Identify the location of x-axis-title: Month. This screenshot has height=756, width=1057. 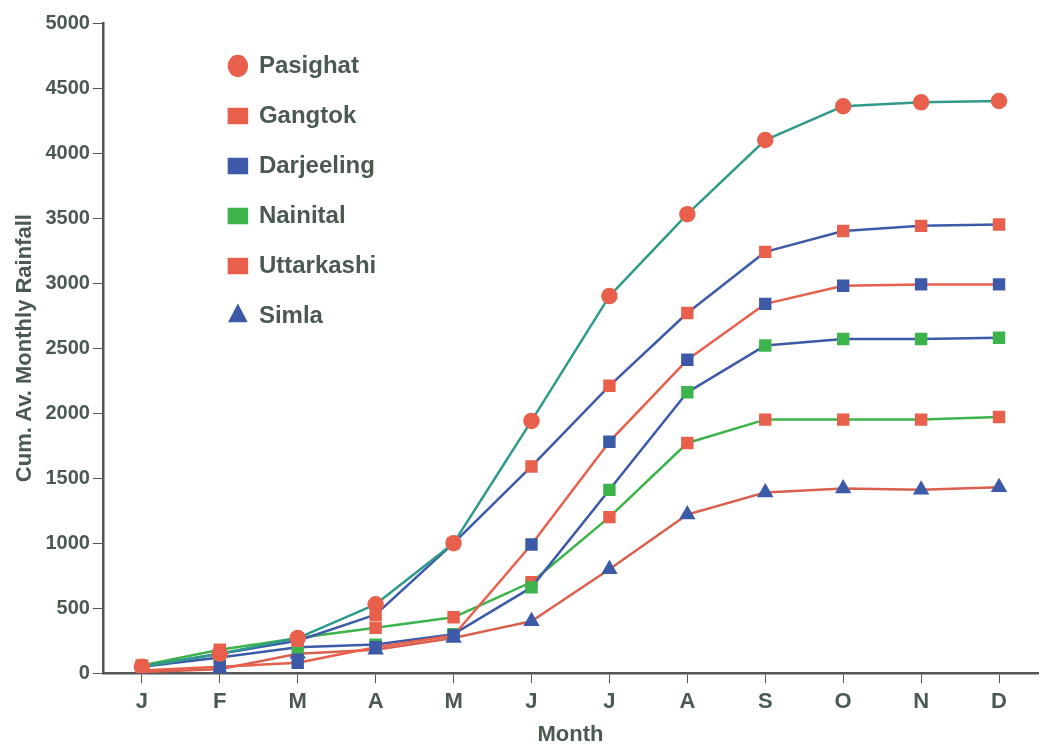
(570, 733).